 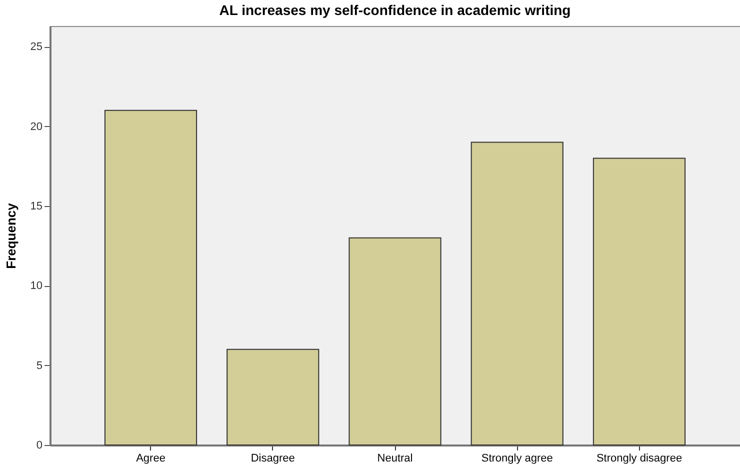 I want to click on x-tick-label: Disagree, so click(x=272, y=458).